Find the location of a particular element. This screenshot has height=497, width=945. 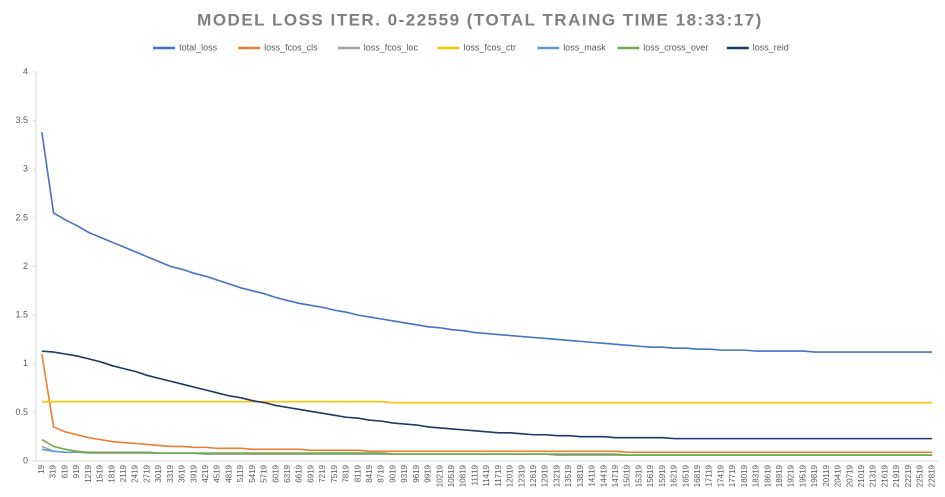

x-tick-label: 15019 is located at coordinates (627, 475).